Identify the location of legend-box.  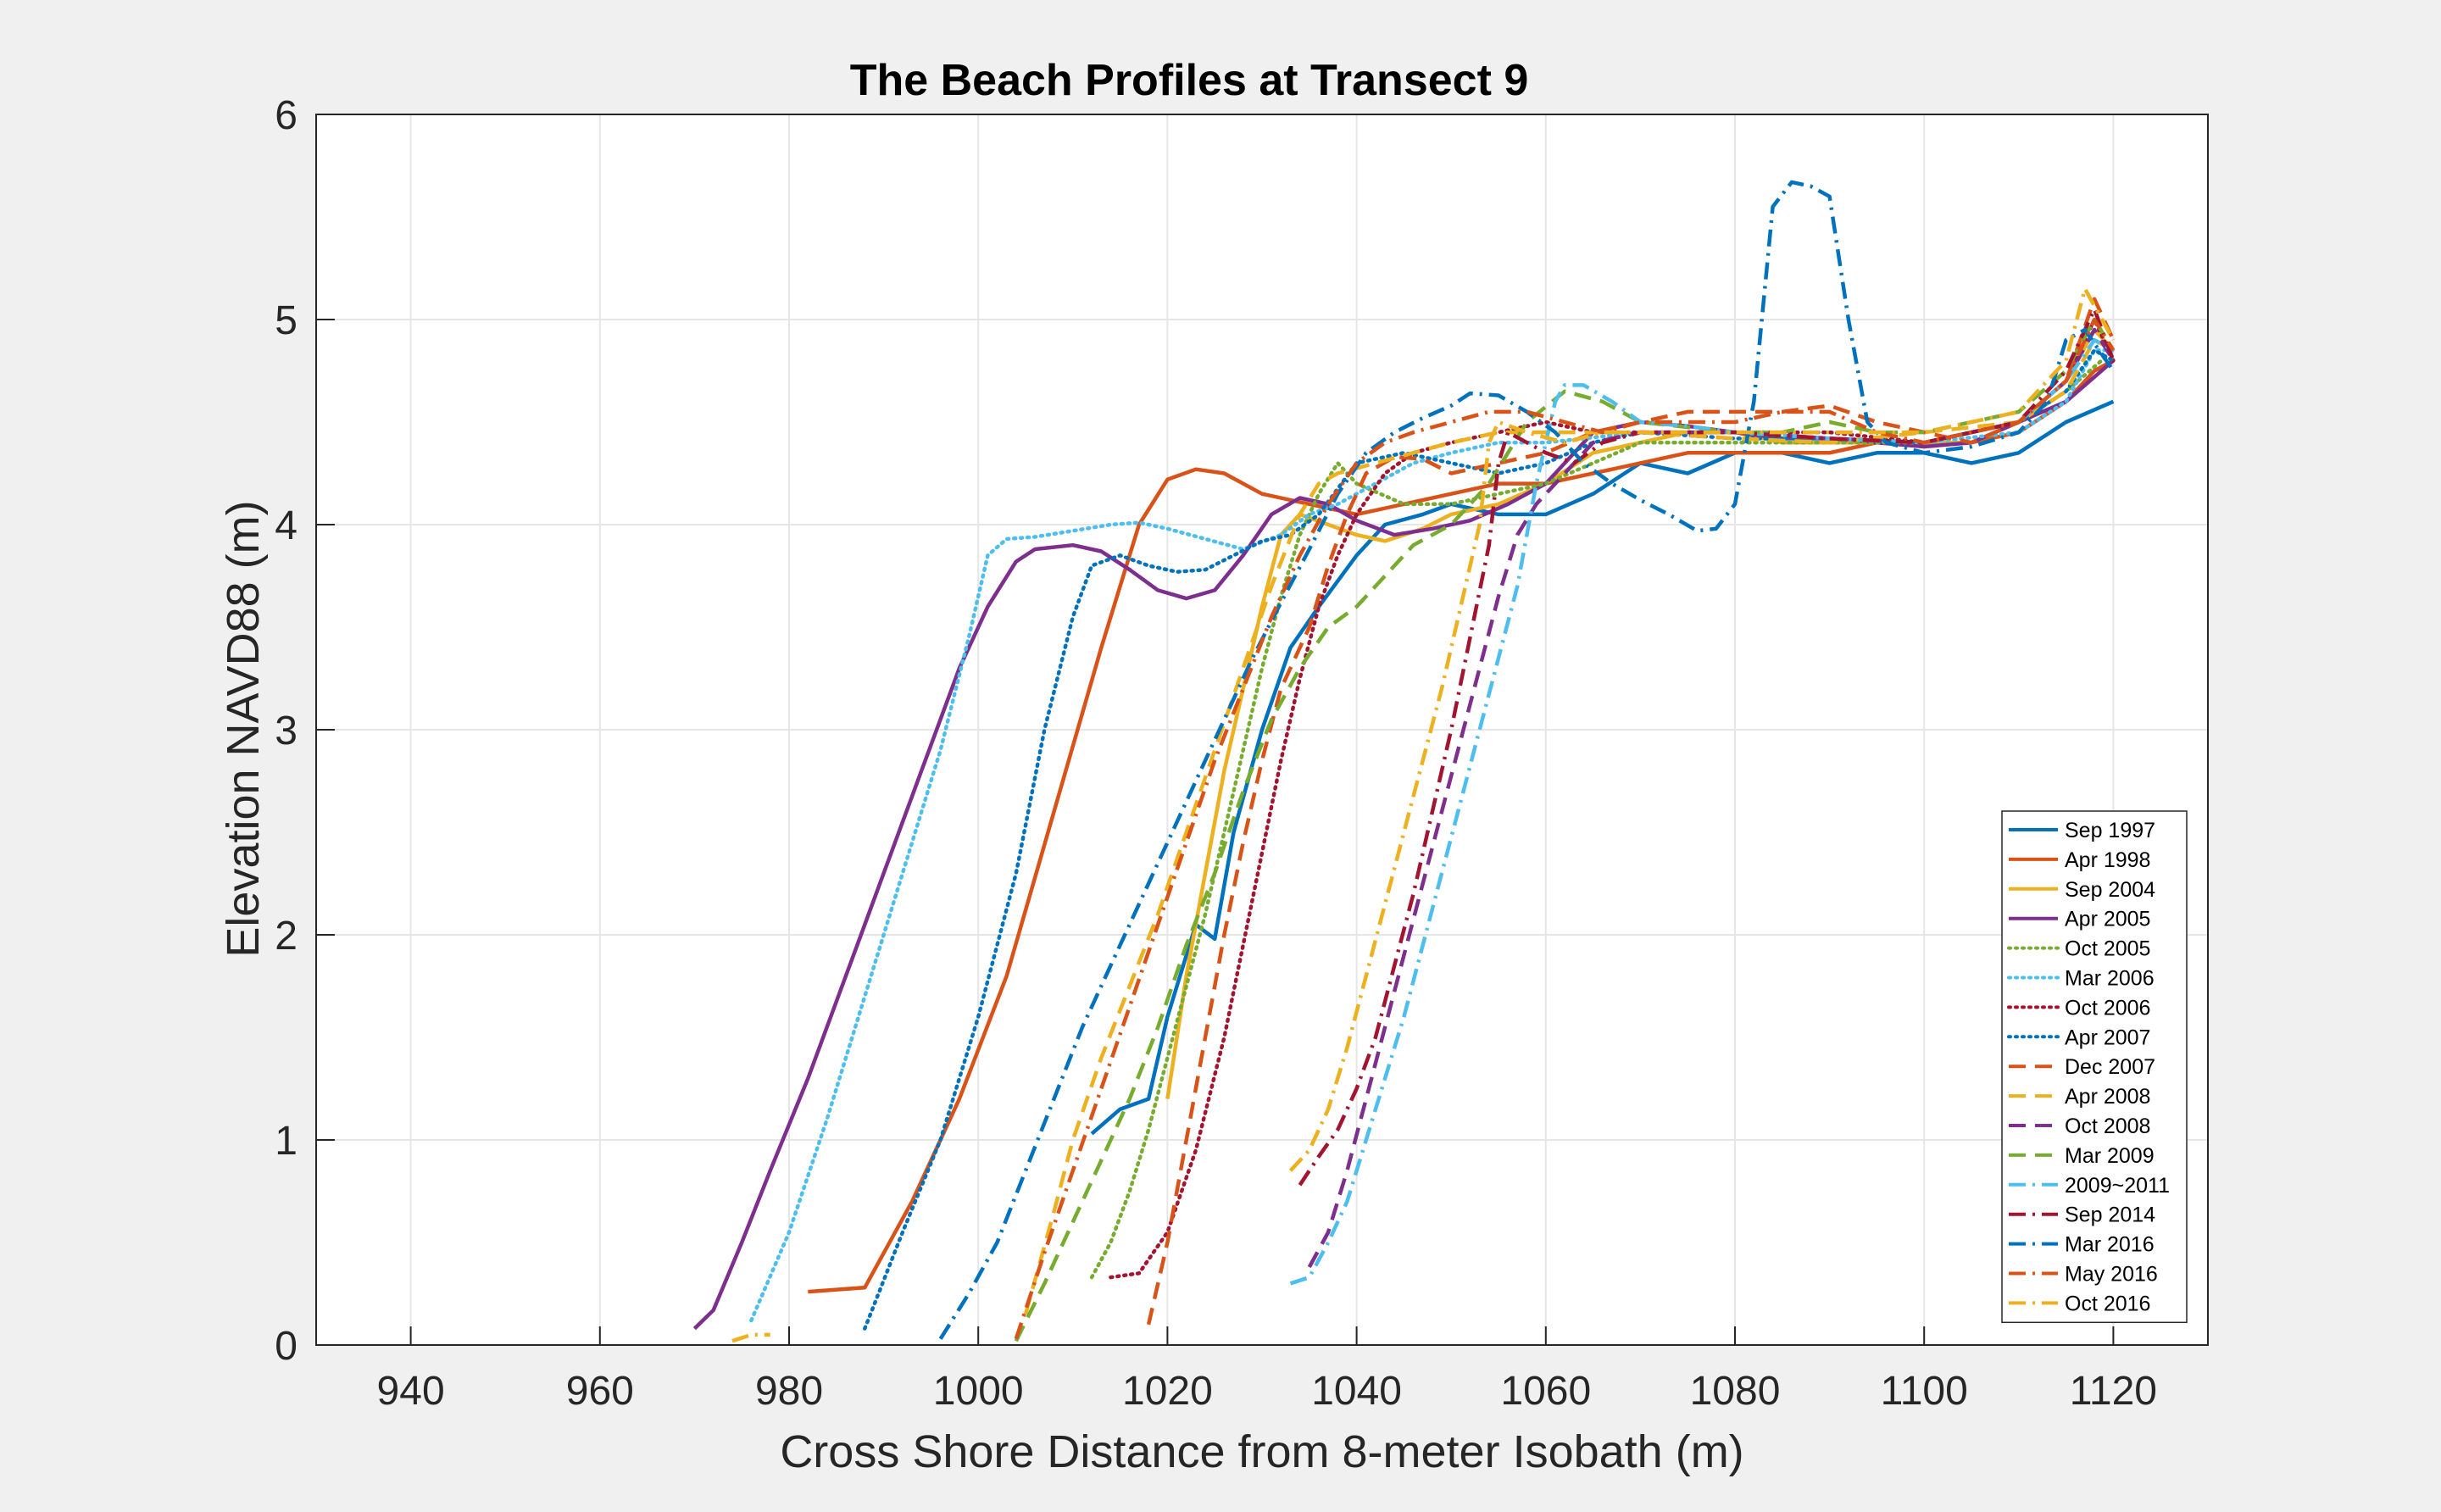
(2094, 1067).